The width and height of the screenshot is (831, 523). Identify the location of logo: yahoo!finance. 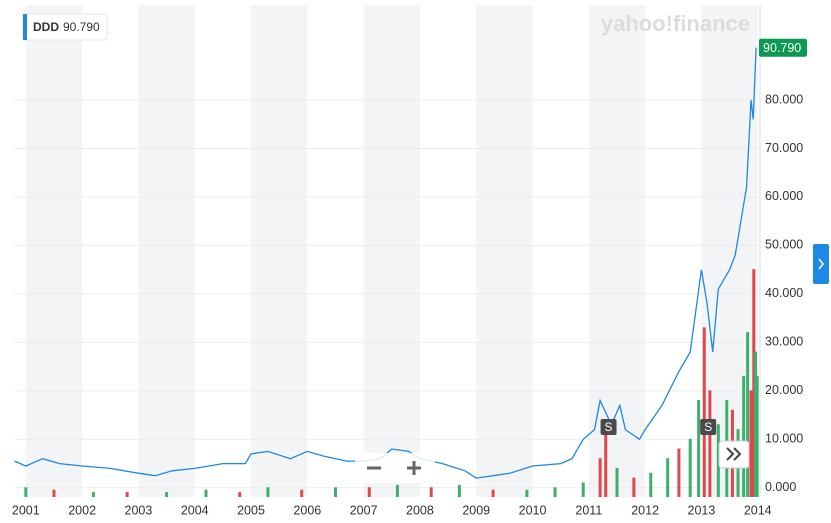
(675, 23).